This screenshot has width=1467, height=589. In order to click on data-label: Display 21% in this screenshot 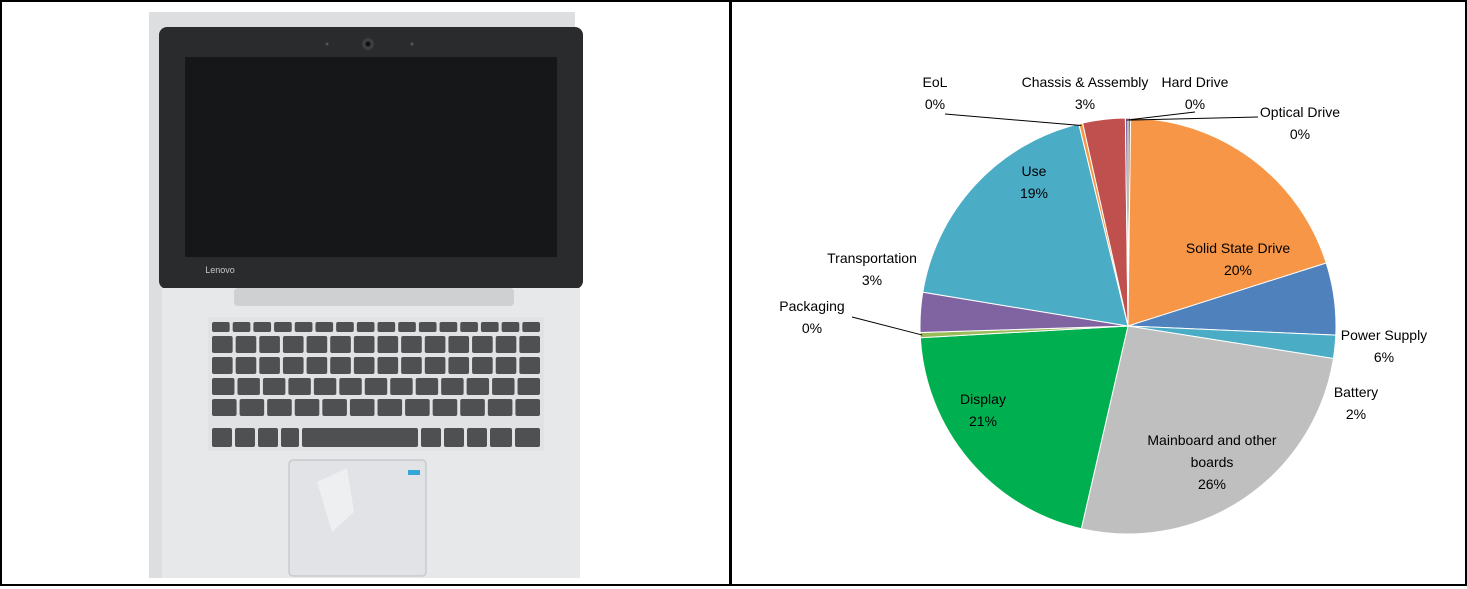, I will do `click(983, 410)`.